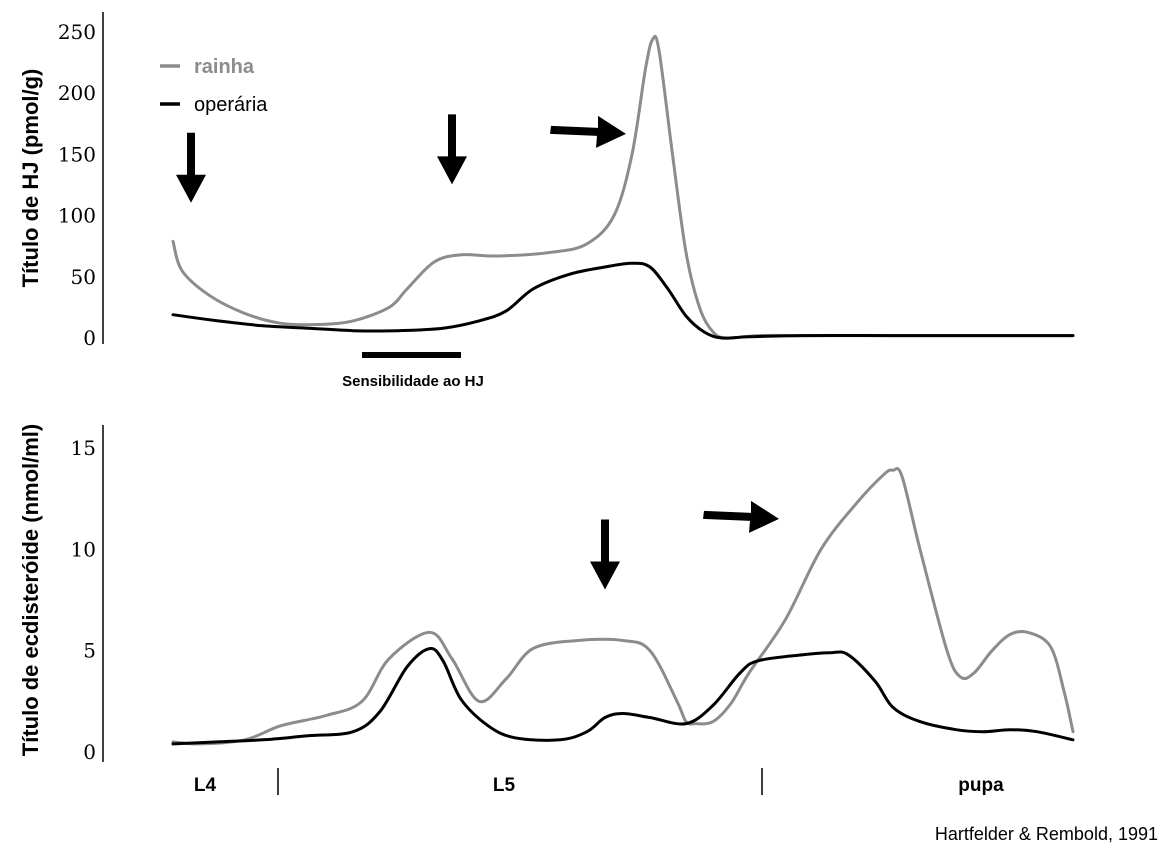 This screenshot has height=858, width=1166. Describe the element at coordinates (205, 785) in the screenshot. I see `stage-label-l4: L4` at that location.